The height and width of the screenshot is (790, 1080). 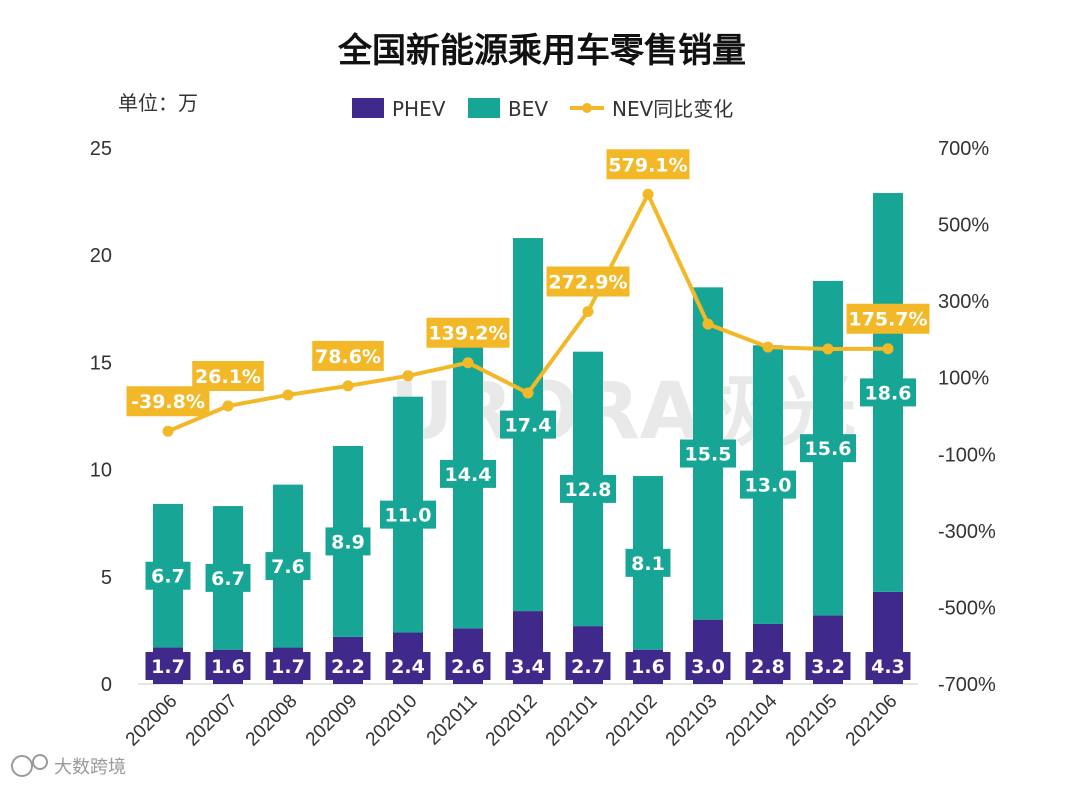 I want to click on phev-value-label: 3.4, so click(x=528, y=667).